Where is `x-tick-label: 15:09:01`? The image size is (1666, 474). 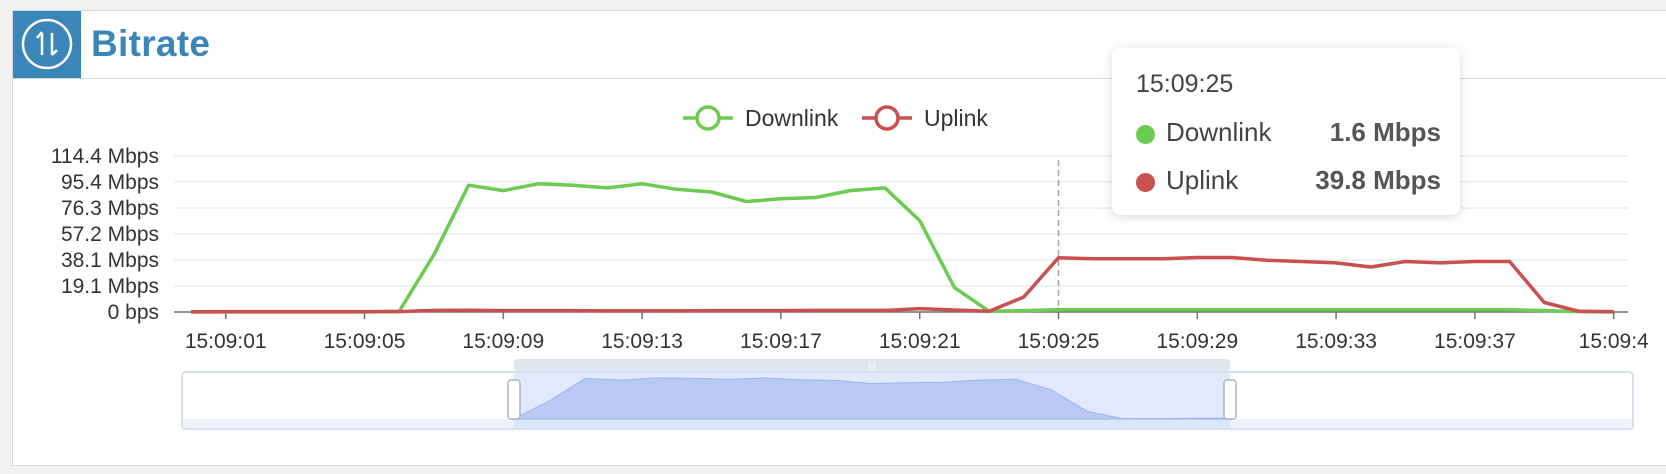
x-tick-label: 15:09:01 is located at coordinates (226, 341).